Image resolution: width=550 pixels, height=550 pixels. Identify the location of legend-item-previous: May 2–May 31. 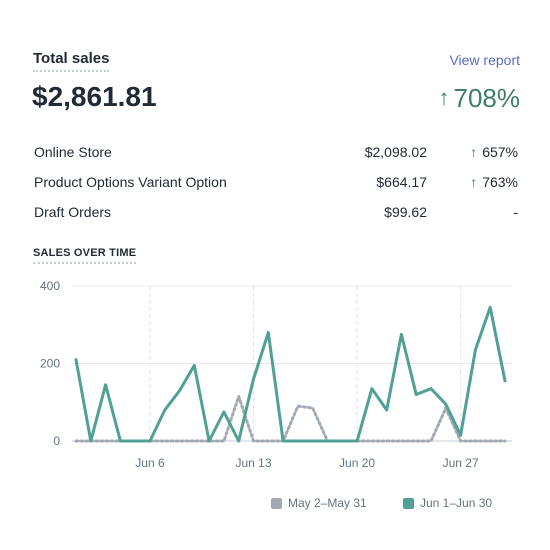
(319, 503).